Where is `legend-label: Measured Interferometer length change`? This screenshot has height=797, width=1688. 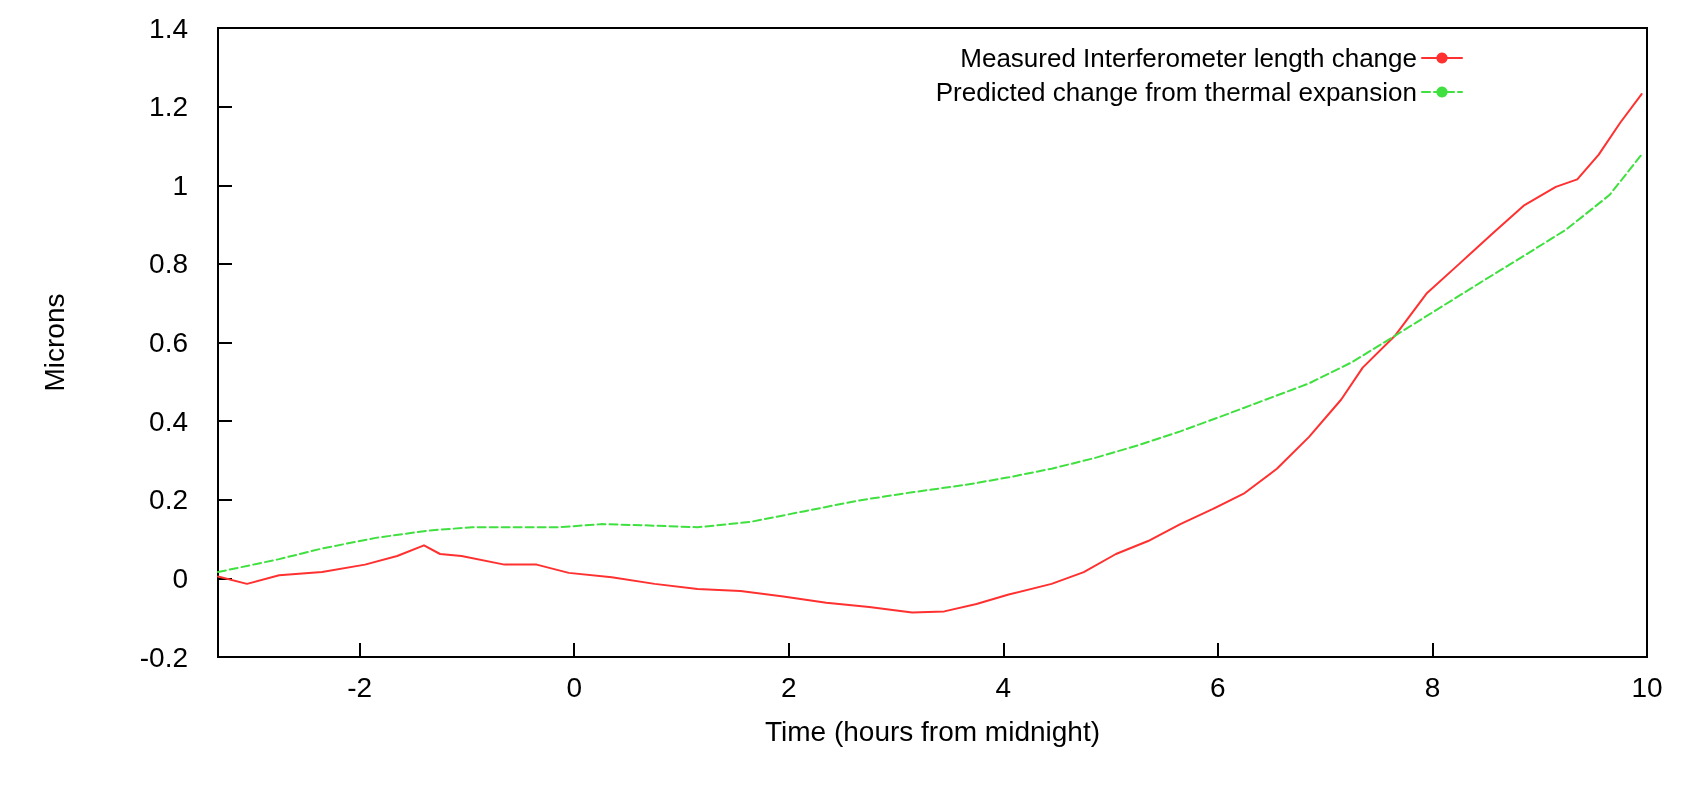
legend-label: Measured Interferometer length change is located at coordinates (1188, 58).